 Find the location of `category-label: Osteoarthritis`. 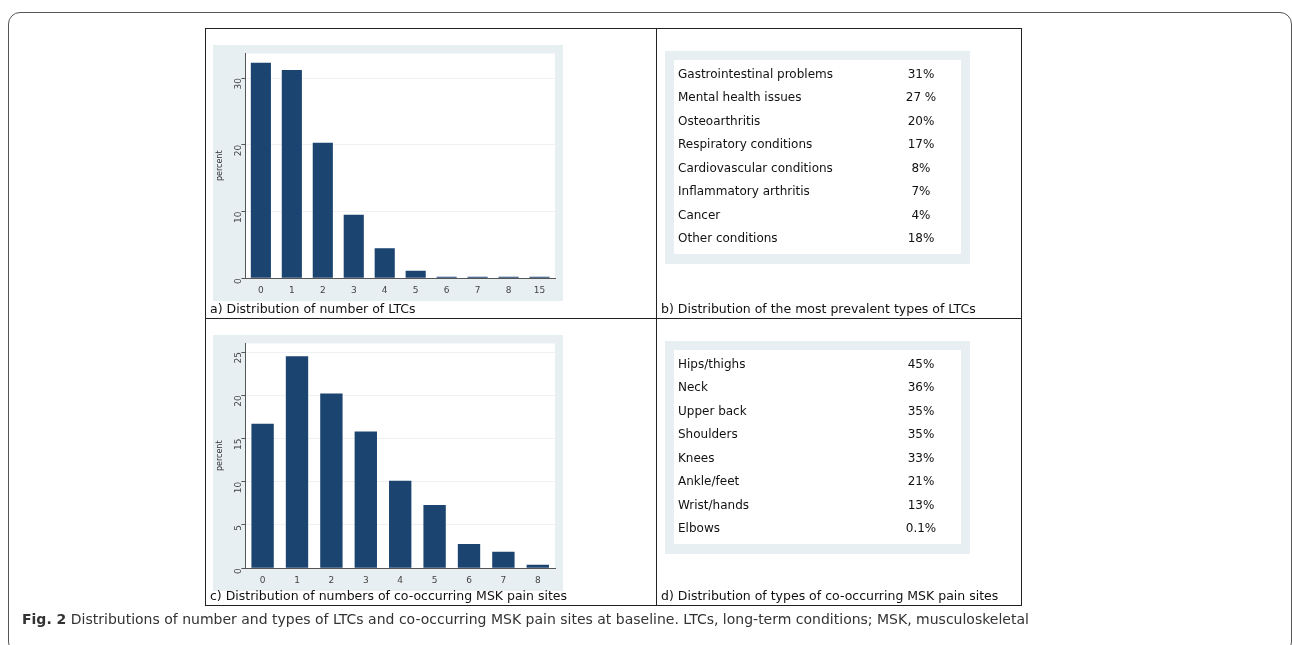

category-label: Osteoarthritis is located at coordinates (719, 120).